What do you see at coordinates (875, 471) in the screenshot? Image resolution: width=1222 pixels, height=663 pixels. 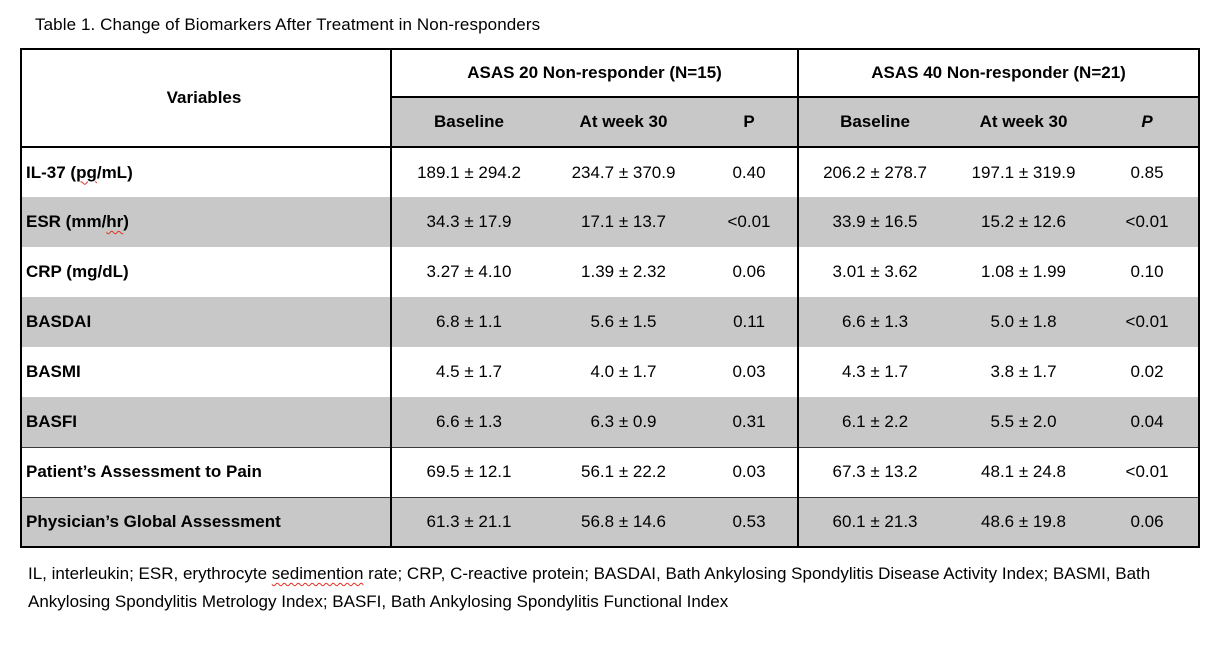 I see `asas40-baseline-value: 67.3 ± 13.2` at bounding box center [875, 471].